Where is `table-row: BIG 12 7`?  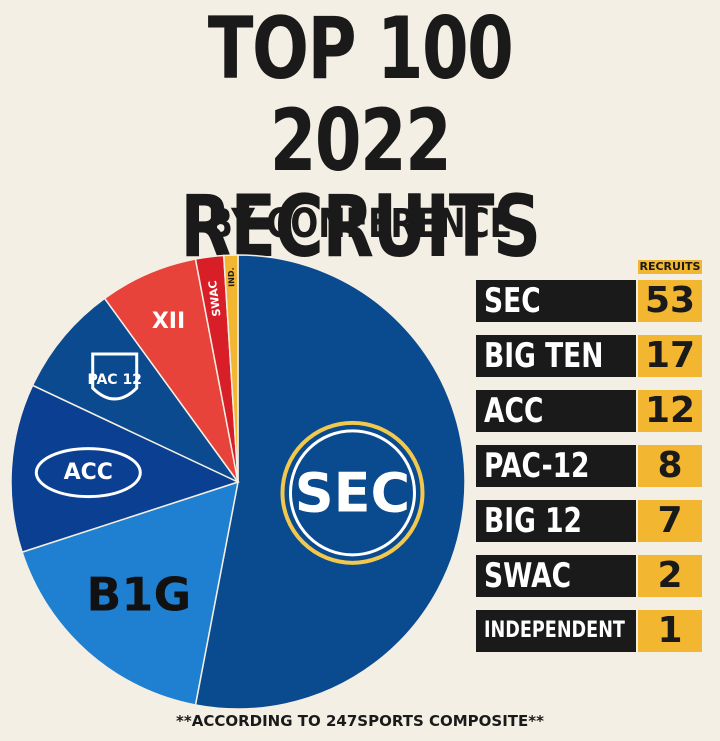 table-row: BIG 12 7 is located at coordinates (589, 521).